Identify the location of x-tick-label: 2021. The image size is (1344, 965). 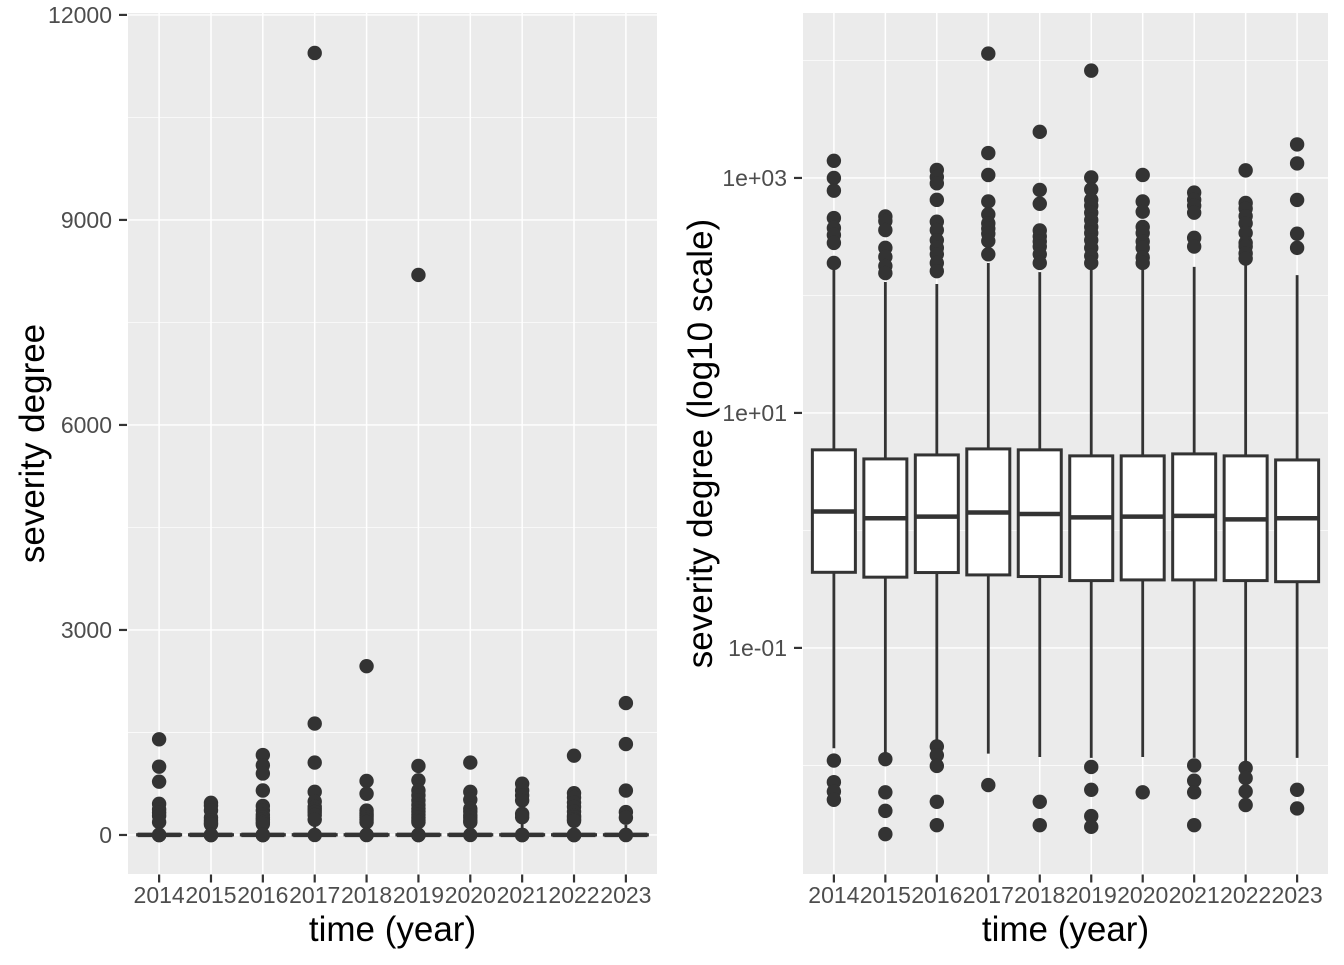
(522, 895).